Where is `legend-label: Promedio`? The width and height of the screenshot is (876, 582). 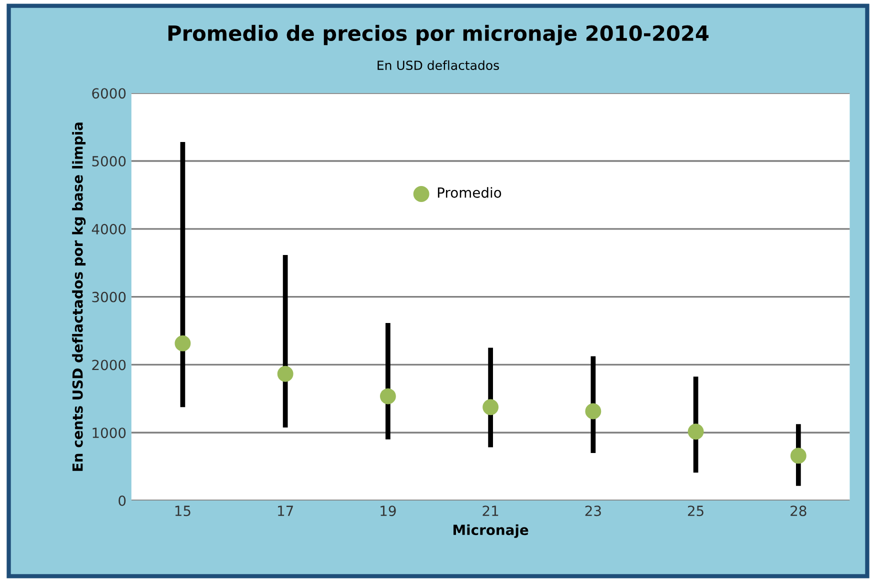 legend-label: Promedio is located at coordinates (470, 192).